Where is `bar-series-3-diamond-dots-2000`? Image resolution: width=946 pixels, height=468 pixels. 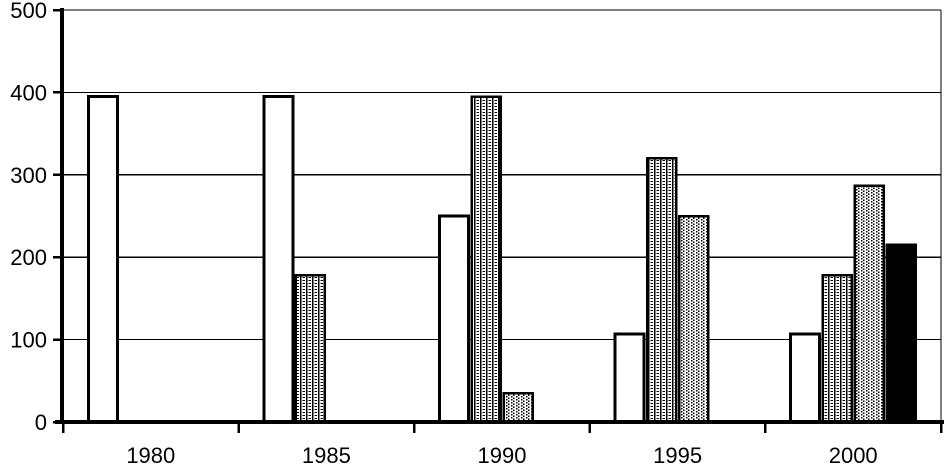 bar-series-3-diamond-dots-2000 is located at coordinates (869, 304).